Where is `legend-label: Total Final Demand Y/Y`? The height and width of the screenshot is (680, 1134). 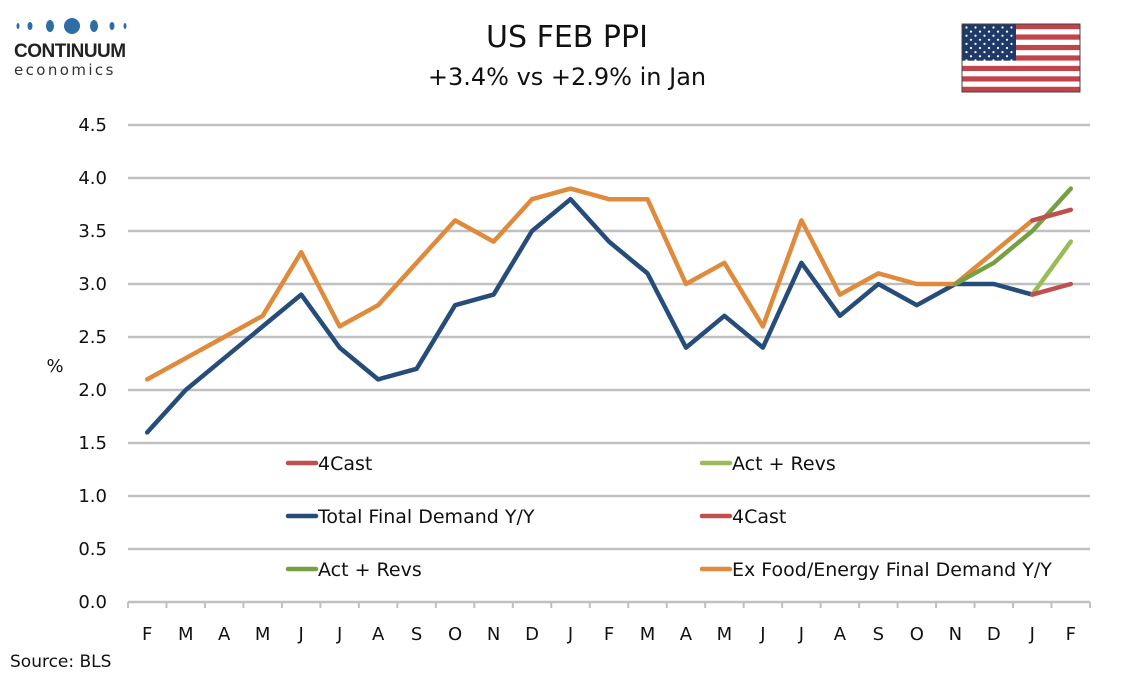 legend-label: Total Final Demand Y/Y is located at coordinates (426, 517).